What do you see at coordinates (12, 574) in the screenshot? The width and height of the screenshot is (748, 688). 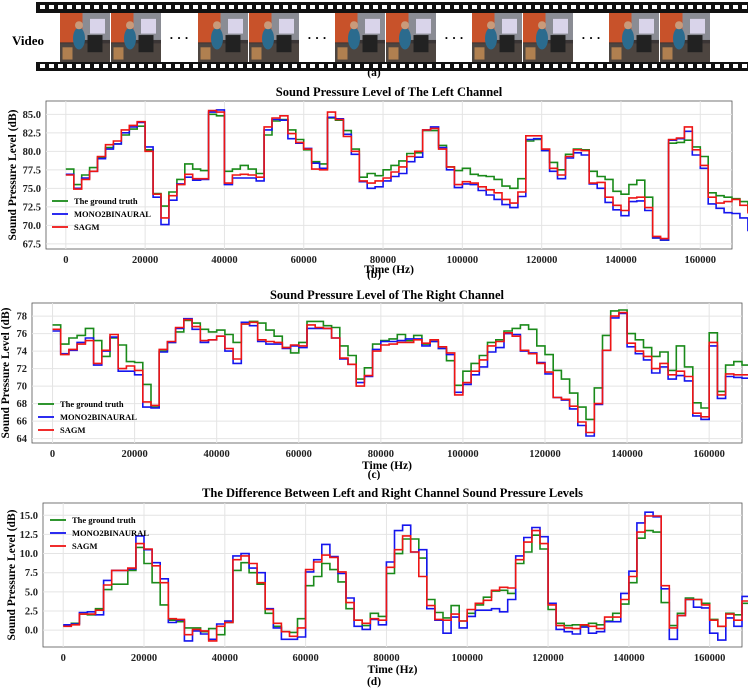 I see `y-axis-label: Sound Pressure Level (dB)` at bounding box center [12, 574].